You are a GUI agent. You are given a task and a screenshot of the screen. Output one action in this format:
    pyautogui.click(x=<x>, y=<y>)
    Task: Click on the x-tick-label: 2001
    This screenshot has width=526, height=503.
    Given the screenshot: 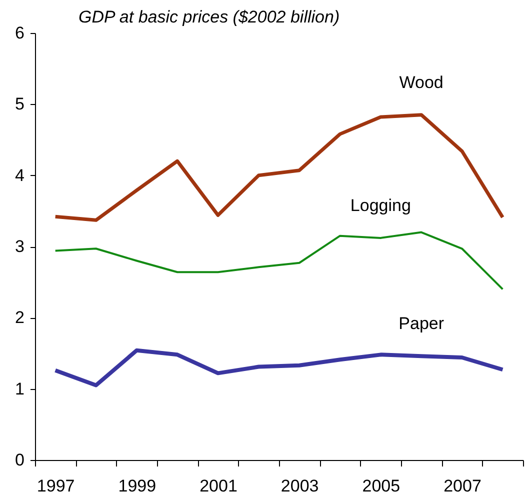 What is the action you would take?
    pyautogui.click(x=219, y=486)
    